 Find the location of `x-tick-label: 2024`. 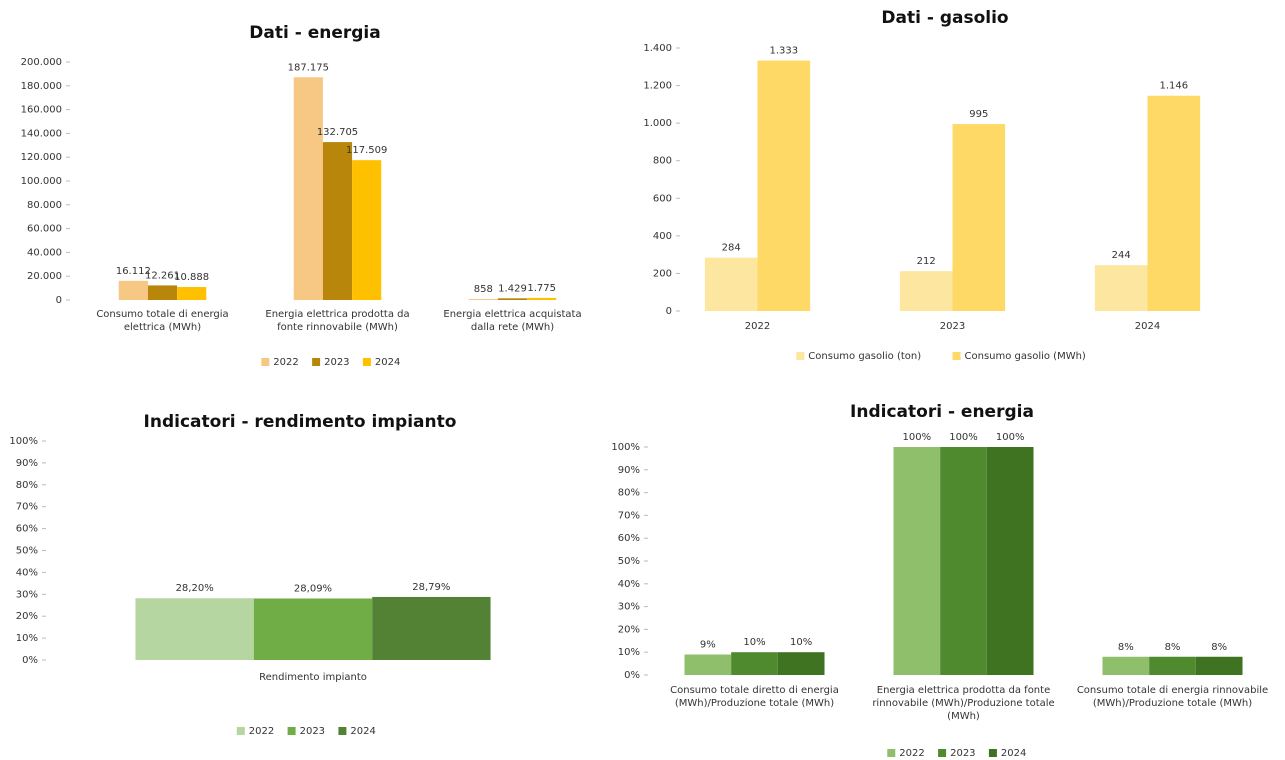

x-tick-label: 2024 is located at coordinates (1147, 326).